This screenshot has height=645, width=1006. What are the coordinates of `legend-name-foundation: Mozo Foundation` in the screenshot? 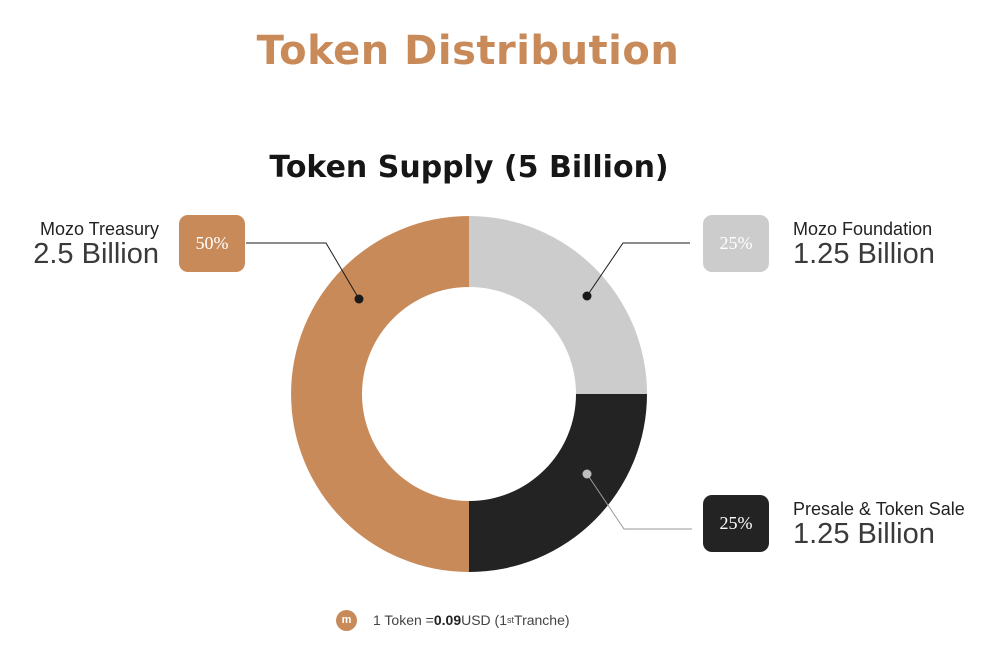 It's located at (863, 229).